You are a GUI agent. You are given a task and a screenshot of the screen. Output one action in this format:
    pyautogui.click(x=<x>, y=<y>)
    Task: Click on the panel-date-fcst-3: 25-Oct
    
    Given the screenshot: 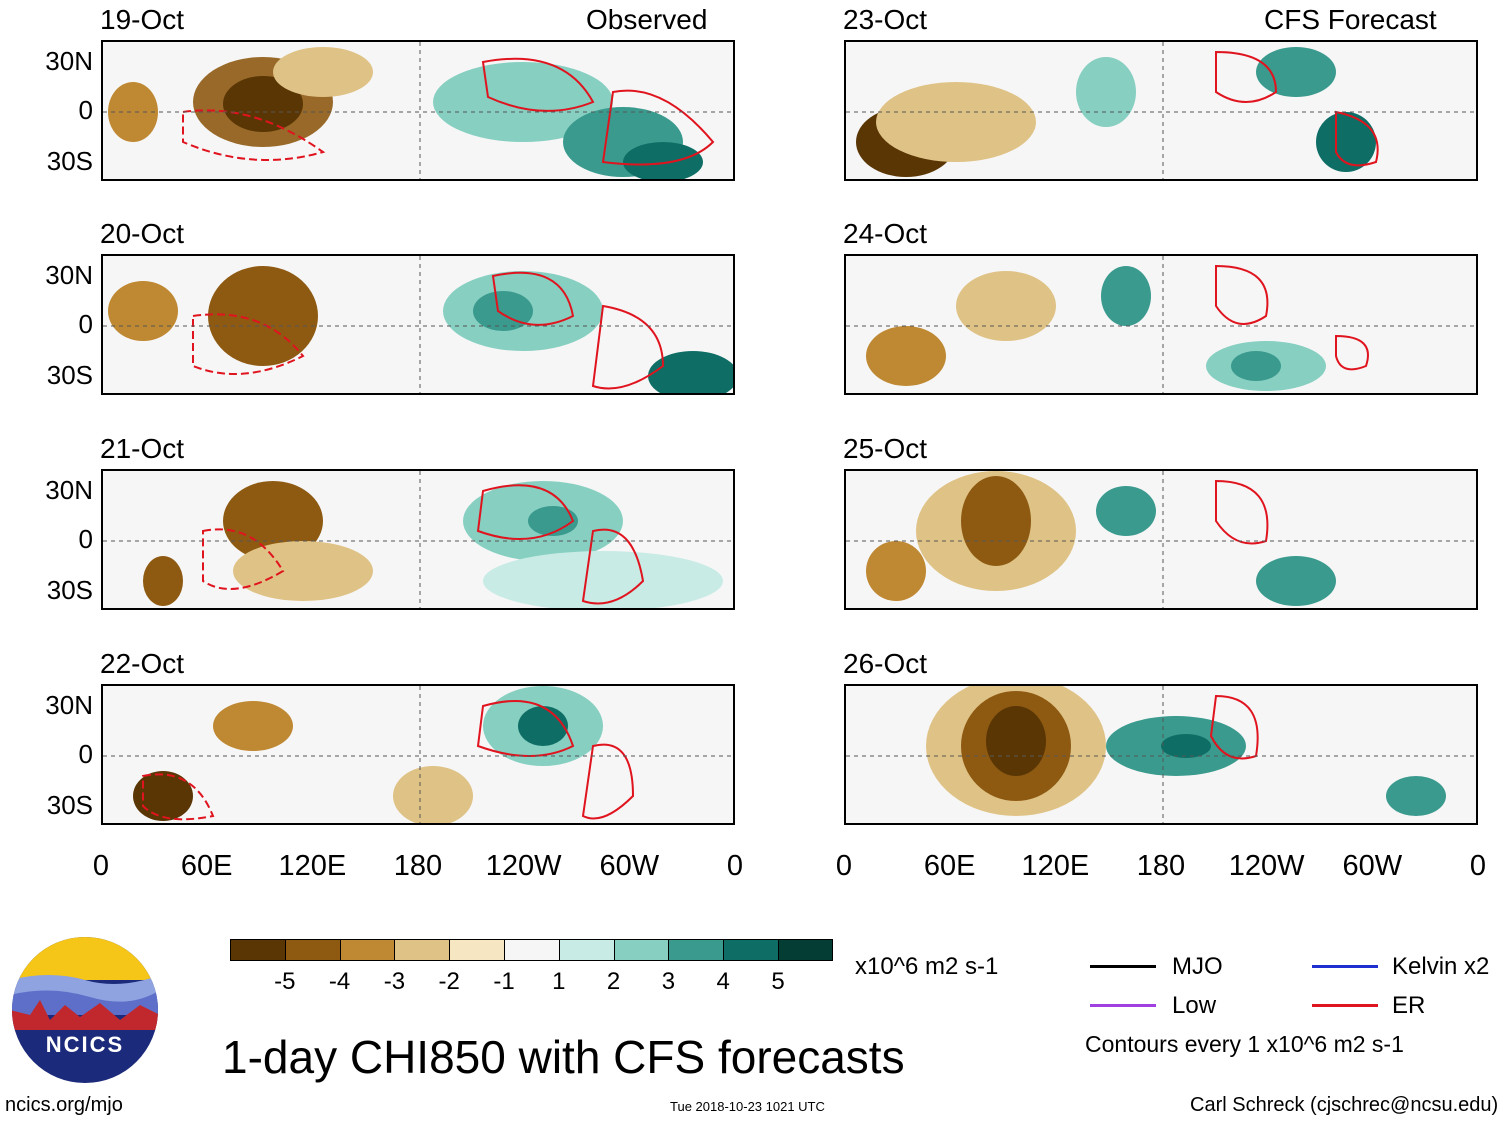 What is the action you would take?
    pyautogui.click(x=885, y=448)
    